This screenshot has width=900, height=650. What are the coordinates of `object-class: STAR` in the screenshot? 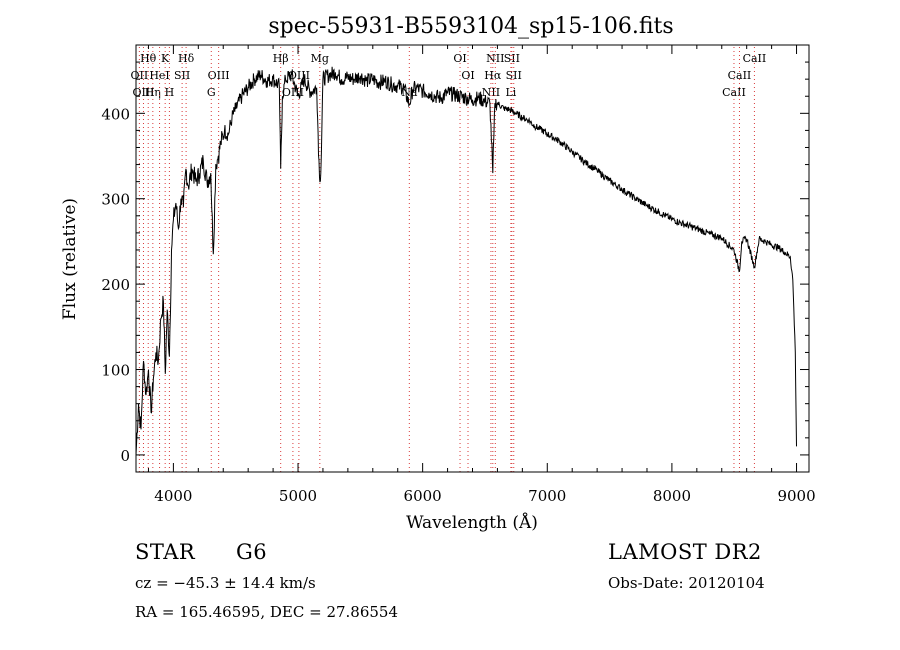 It's located at (165, 552).